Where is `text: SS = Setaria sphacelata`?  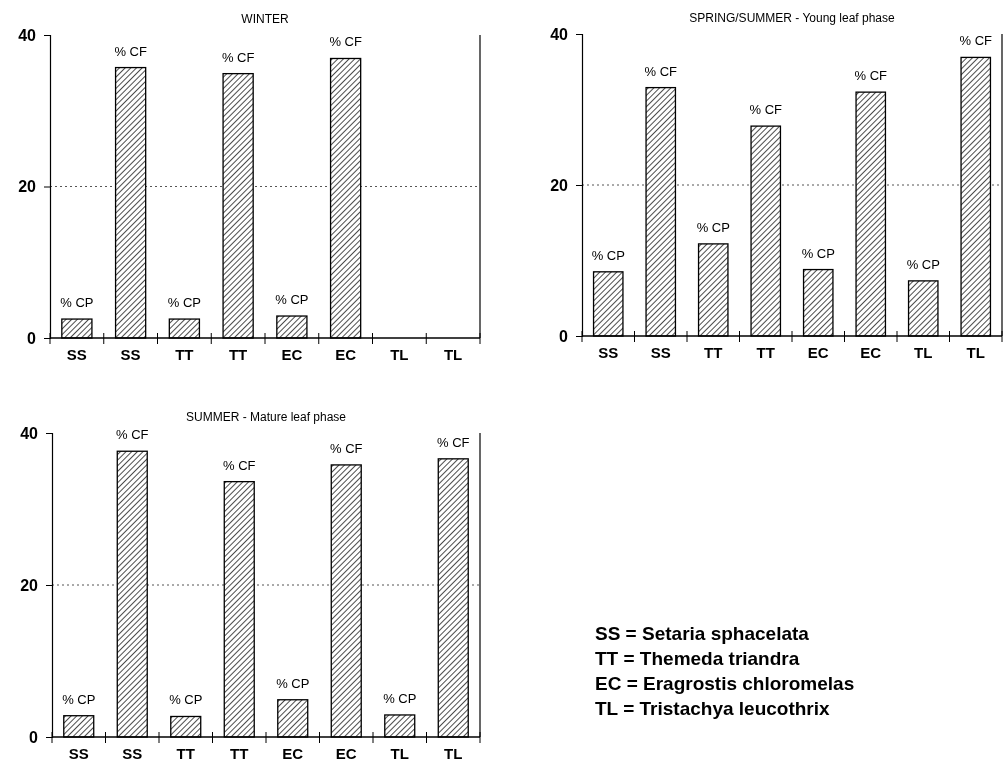
text: SS = Setaria sphacelata is located at coordinates (702, 633).